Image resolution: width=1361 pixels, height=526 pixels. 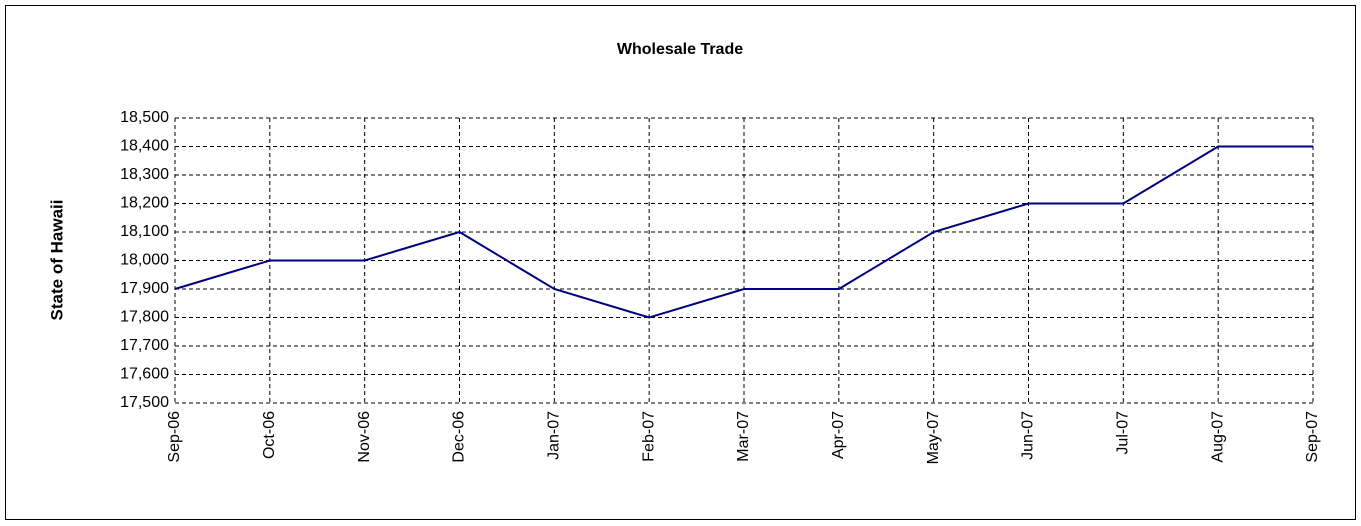 I want to click on y-tick-label: 18,500, so click(x=144, y=117).